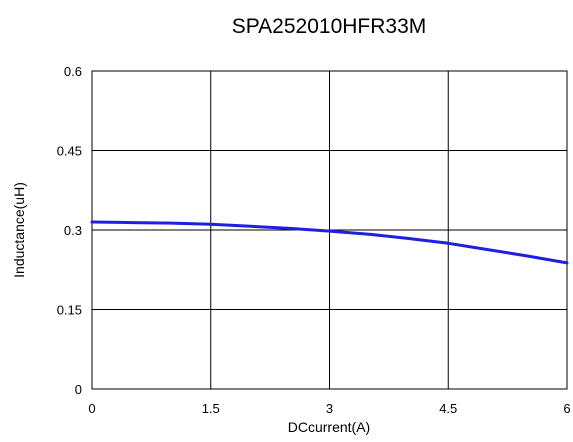 The width and height of the screenshot is (573, 442). I want to click on y-tick-label: 0.3, so click(73, 230).